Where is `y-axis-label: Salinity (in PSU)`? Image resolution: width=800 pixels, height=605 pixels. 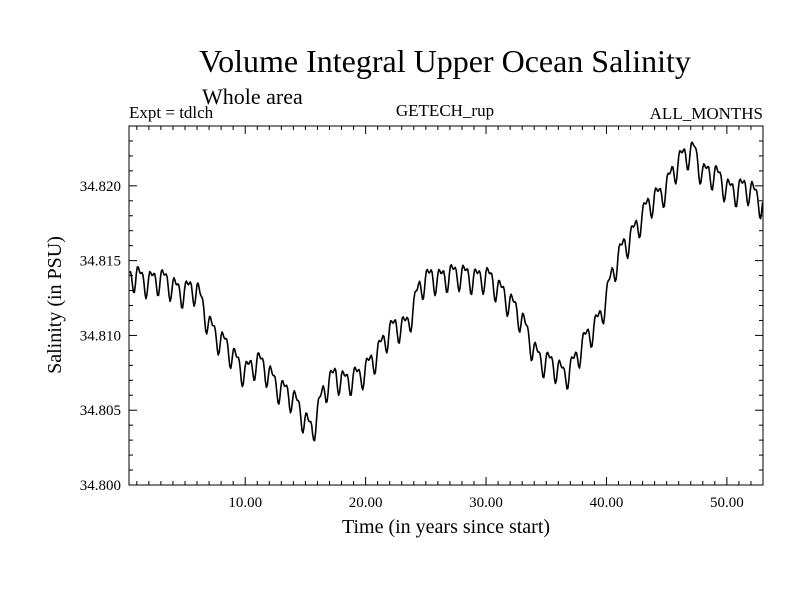
y-axis-label: Salinity (in PSU) is located at coordinates (55, 305).